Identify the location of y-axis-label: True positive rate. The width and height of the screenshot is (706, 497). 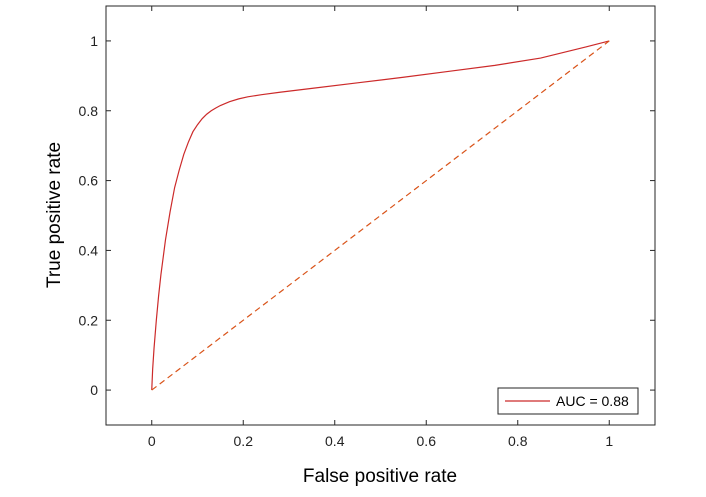
(54, 215).